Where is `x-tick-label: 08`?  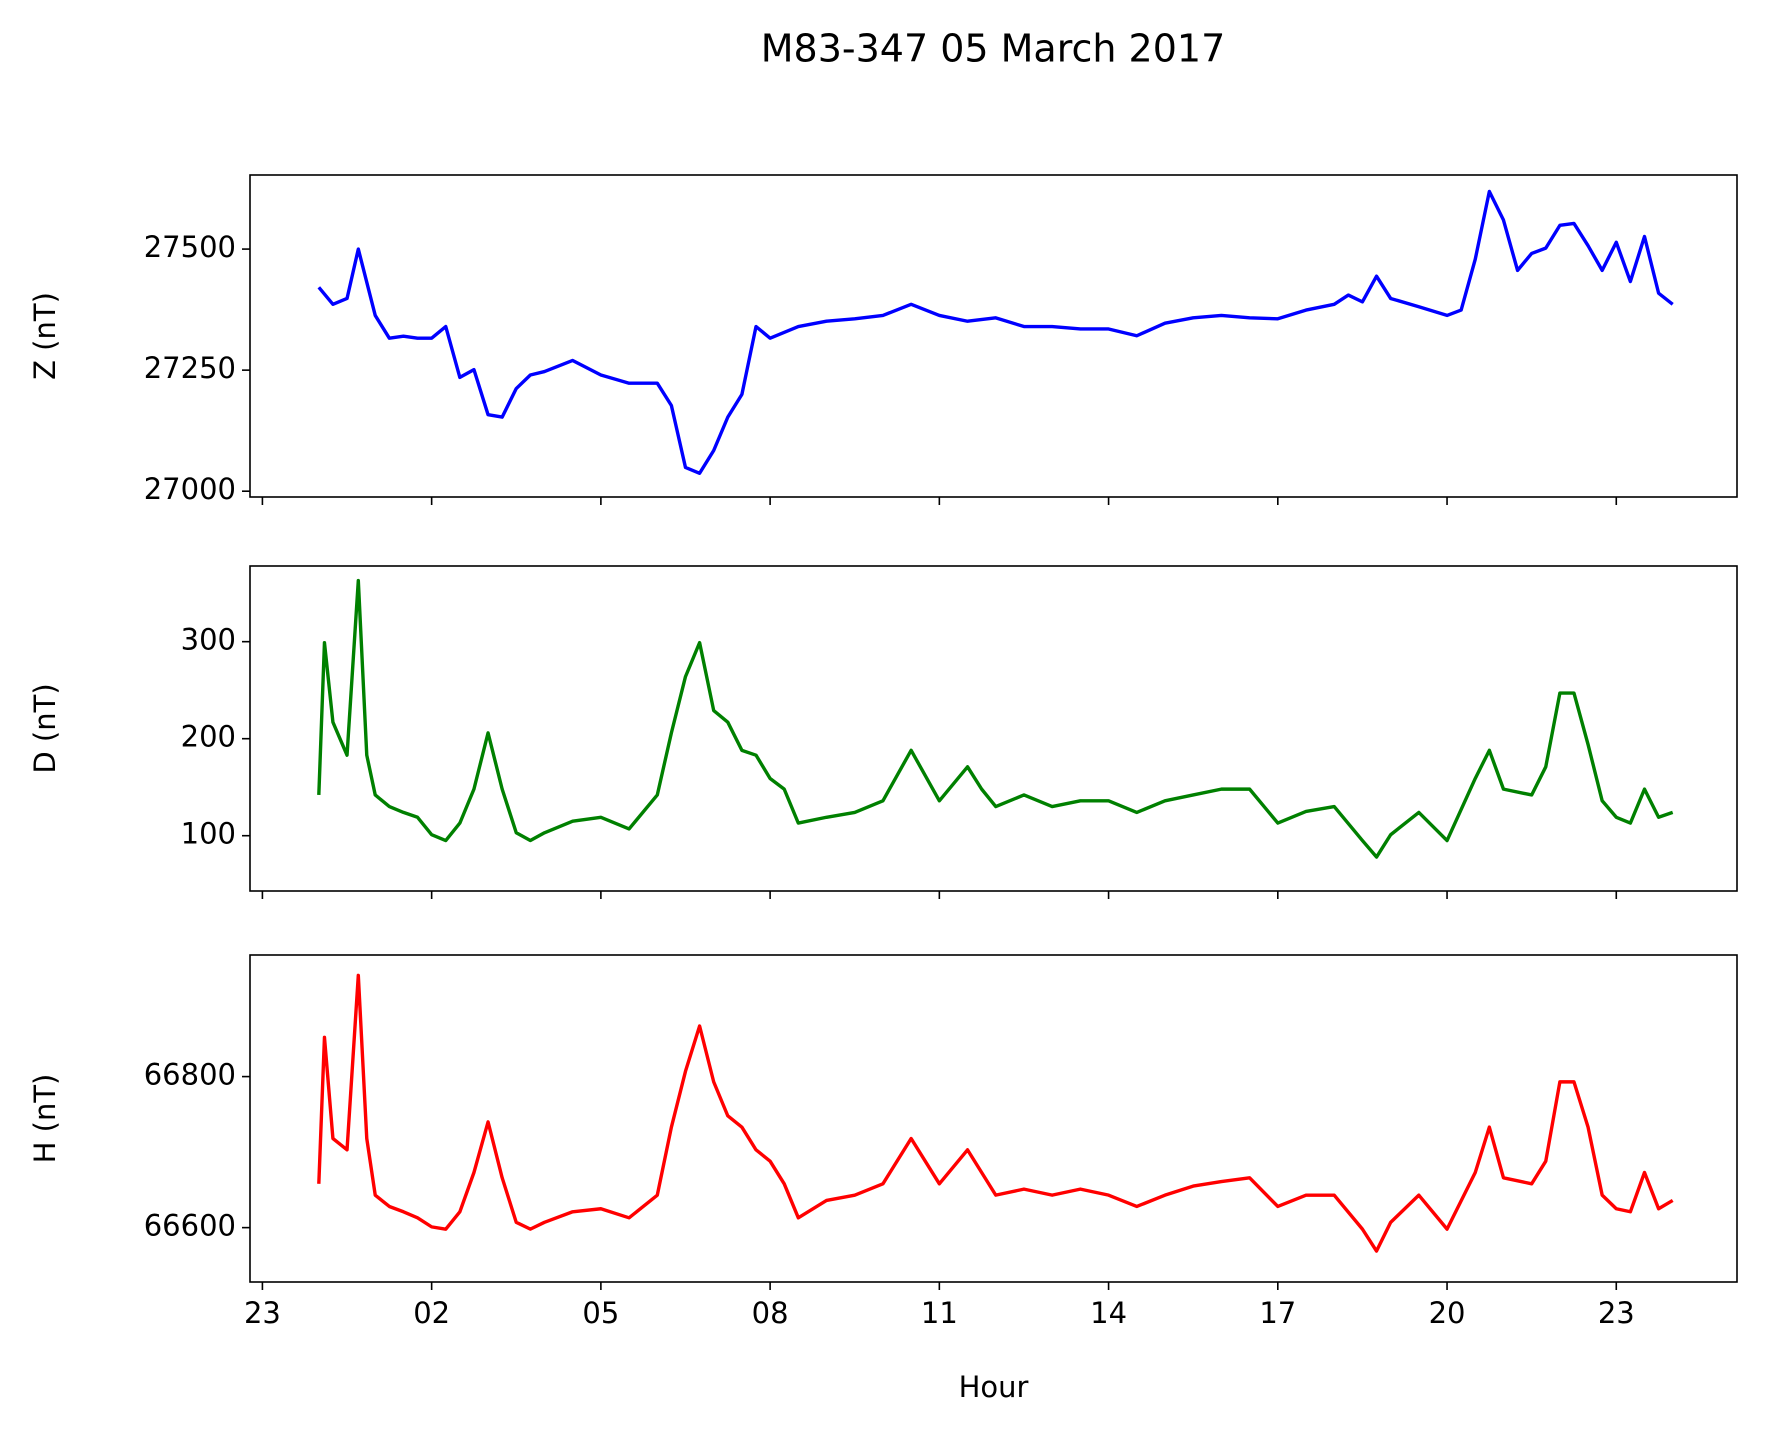
x-tick-label: 08 is located at coordinates (770, 1313).